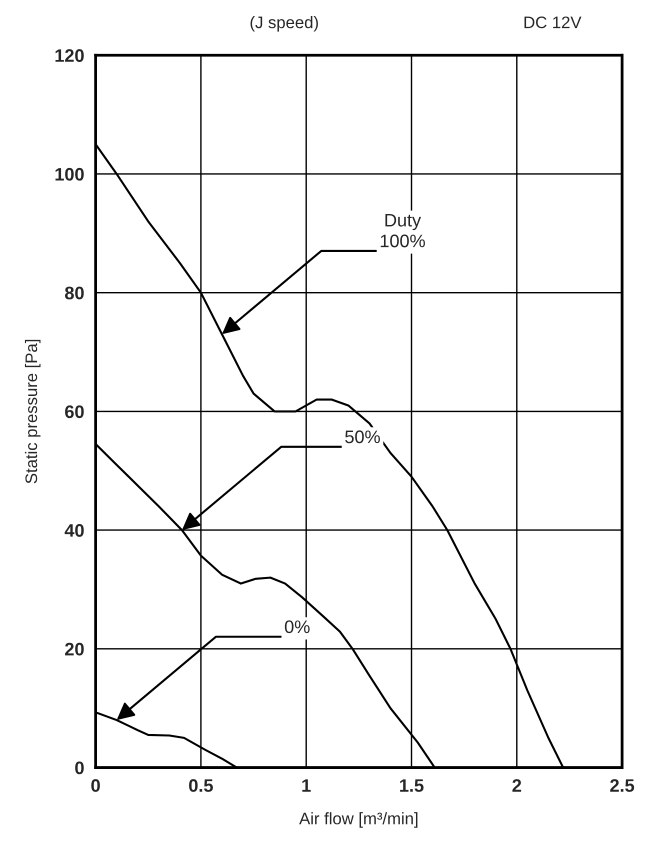  Describe the element at coordinates (362, 437) in the screenshot. I see `annotation: 50%` at that location.